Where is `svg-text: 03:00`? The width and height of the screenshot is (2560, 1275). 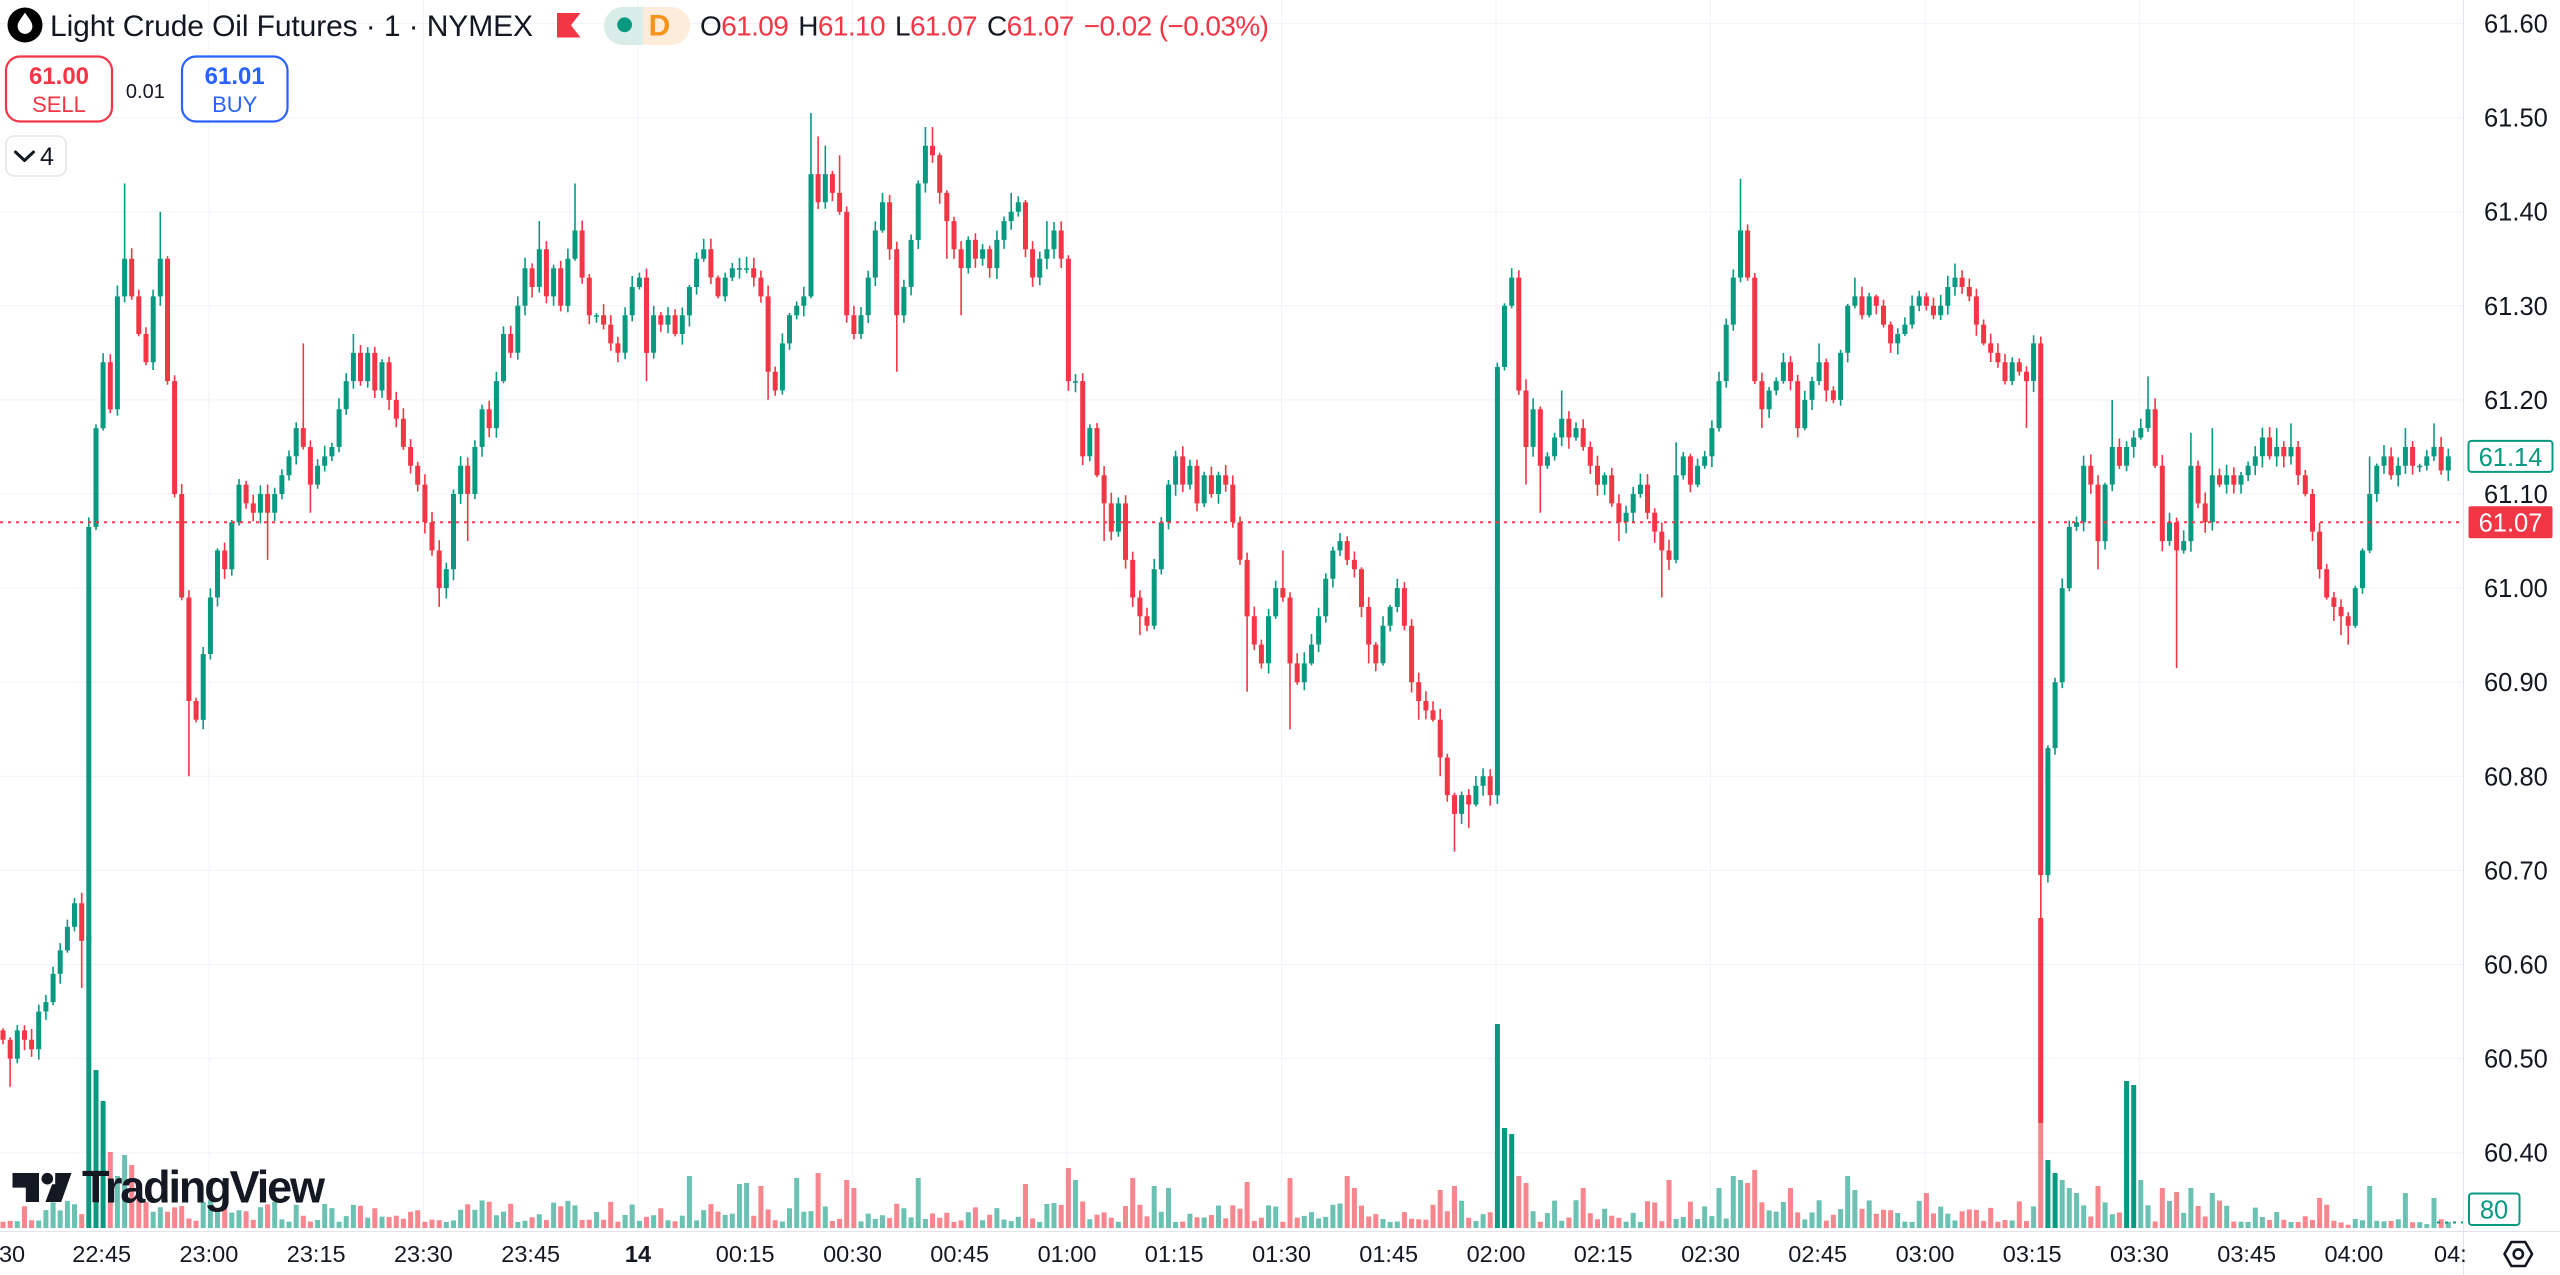
svg-text: 03:00 is located at coordinates (1925, 1254).